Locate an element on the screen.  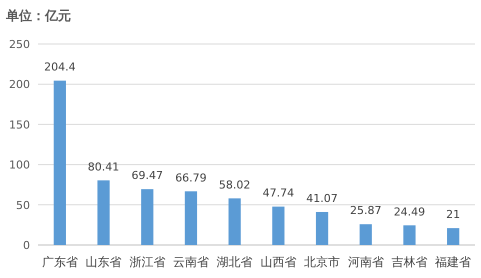
ytick: 100 is located at coordinates (19, 165).